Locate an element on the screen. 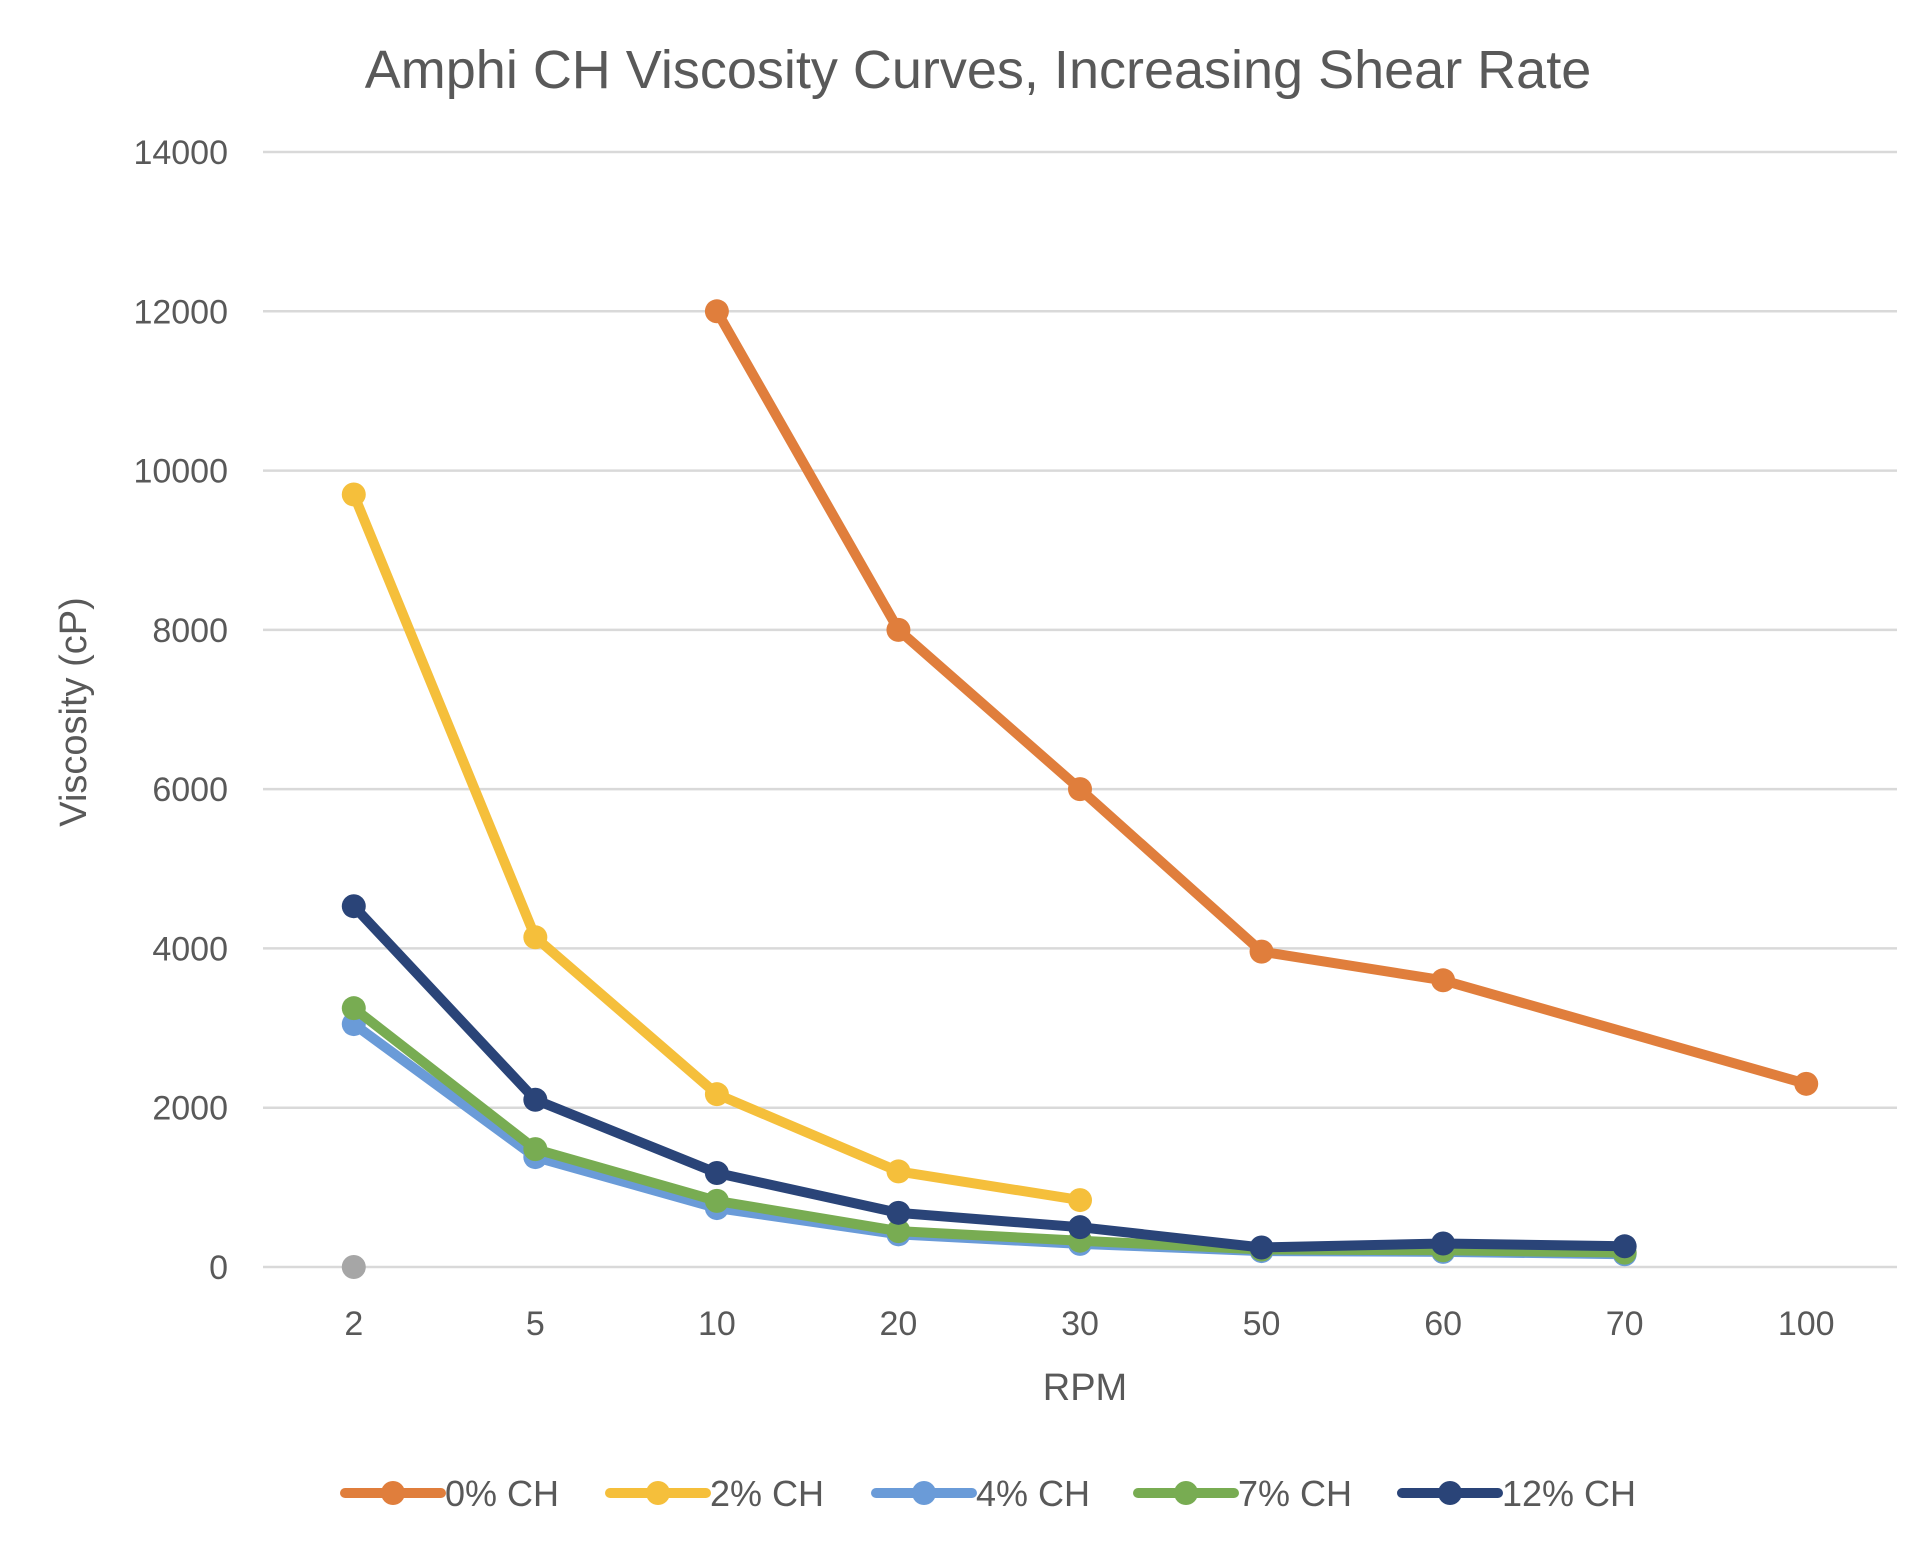 The width and height of the screenshot is (1920, 1561). legend-label: 7% CH is located at coordinates (1295, 1493).